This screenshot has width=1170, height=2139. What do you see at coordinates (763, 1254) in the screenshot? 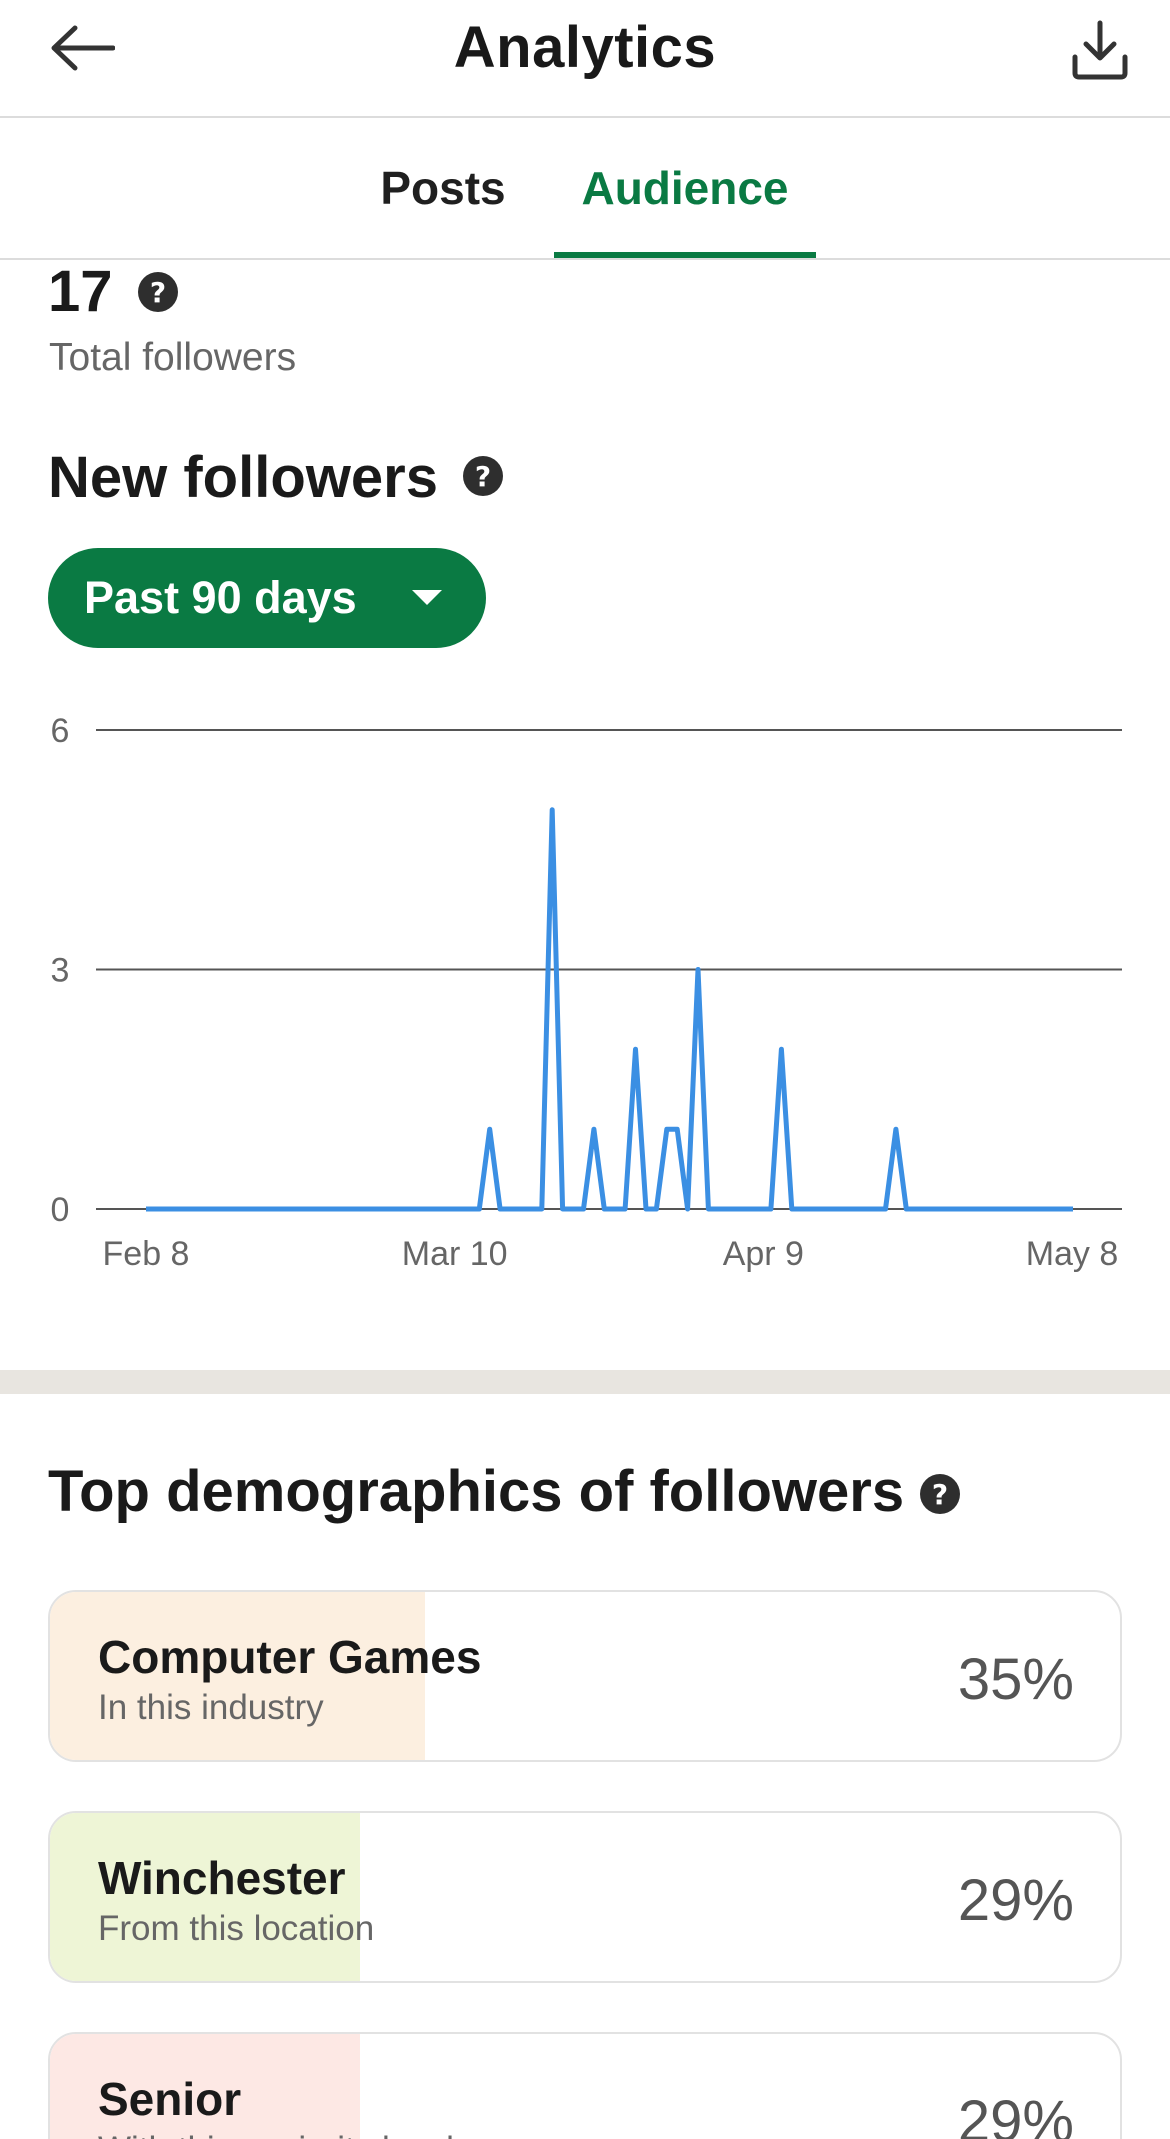
I see `x-tick-label: Apr 9` at bounding box center [763, 1254].